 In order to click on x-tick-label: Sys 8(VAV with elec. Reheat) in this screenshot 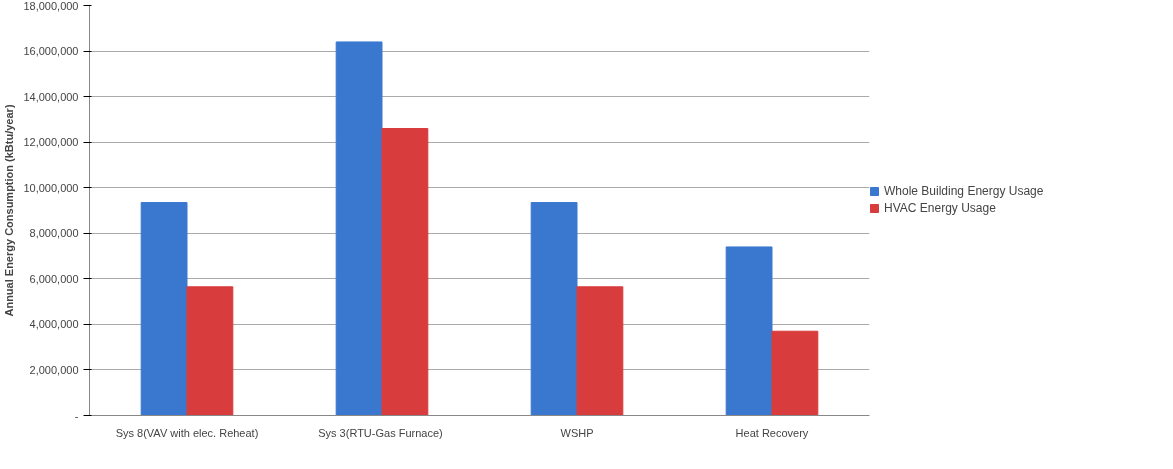, I will do `click(187, 432)`.